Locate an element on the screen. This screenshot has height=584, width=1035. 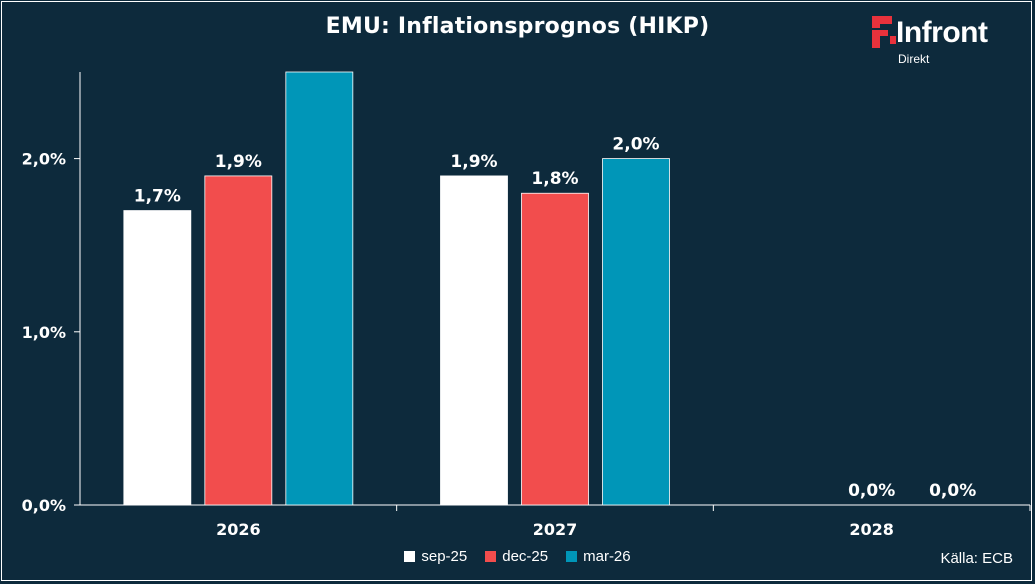
legend-item: dec-25 is located at coordinates (516, 556).